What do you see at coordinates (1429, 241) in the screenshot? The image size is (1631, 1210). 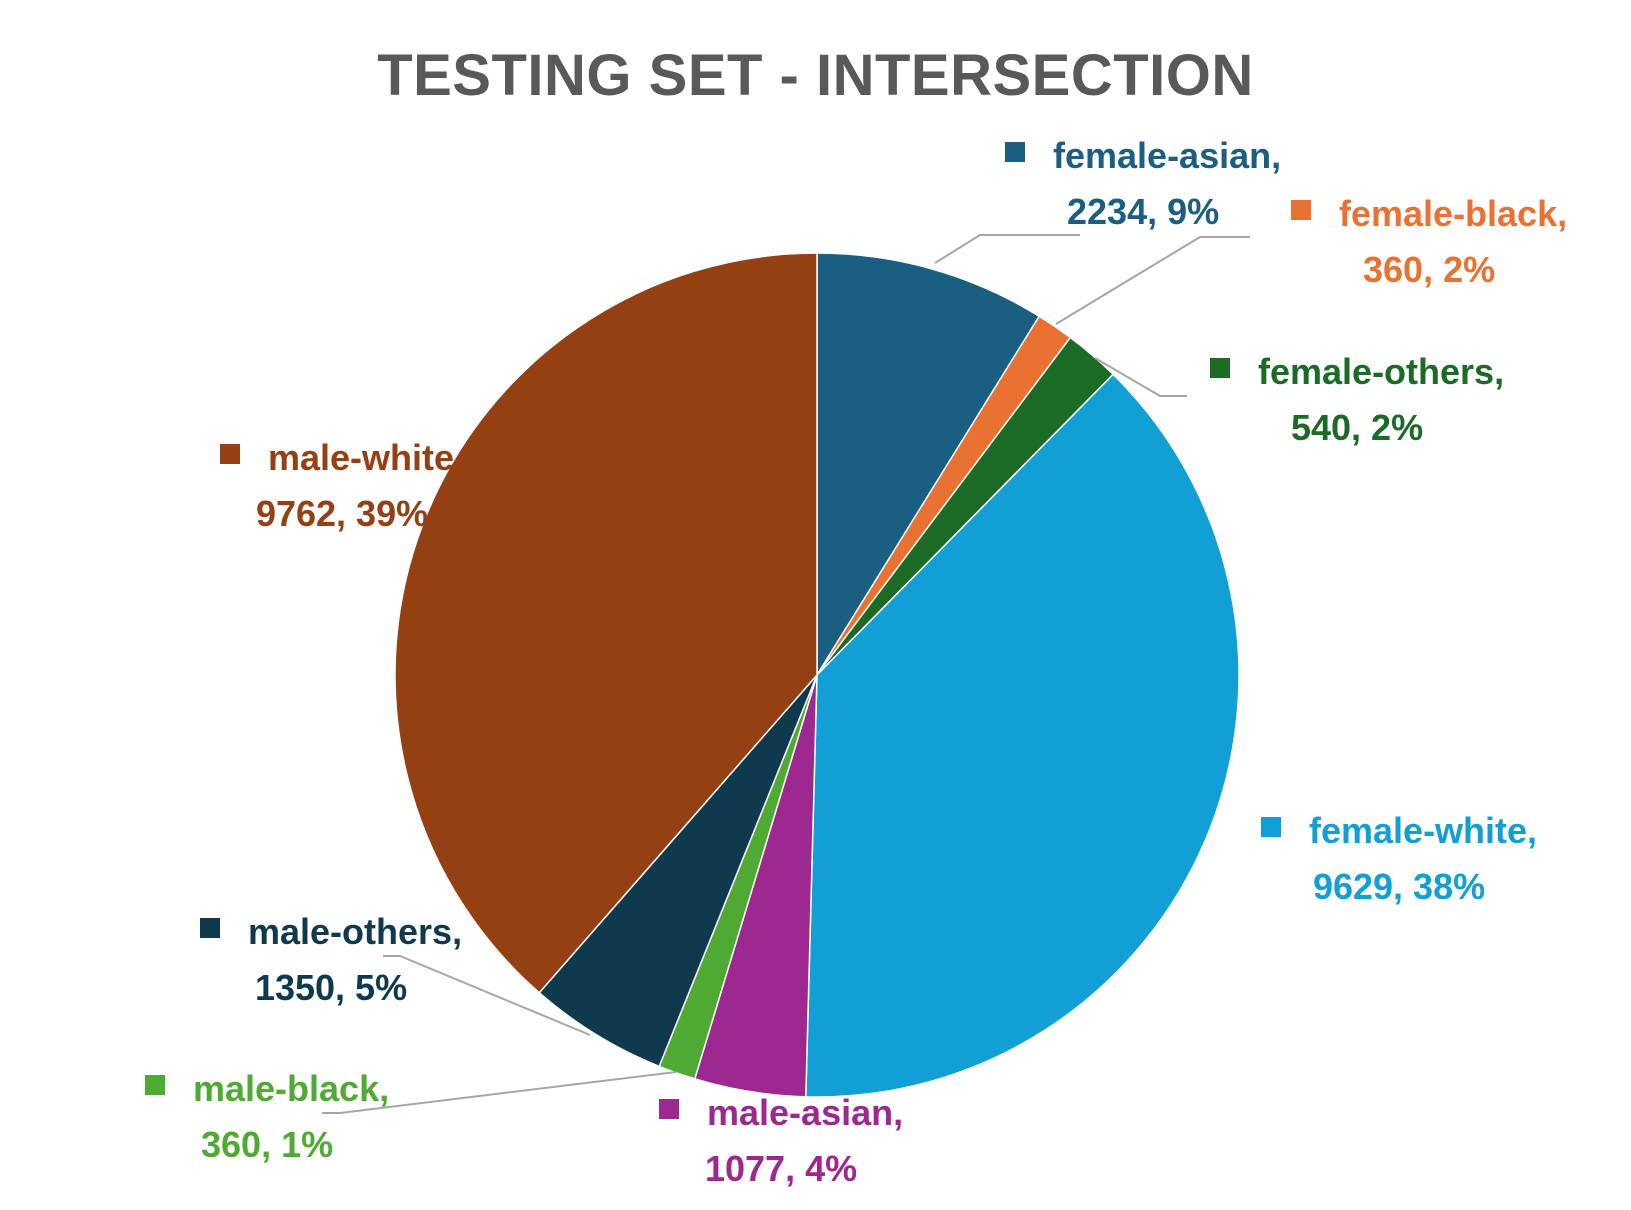 I see `data-label-female-black: female-black, 360, 2%` at bounding box center [1429, 241].